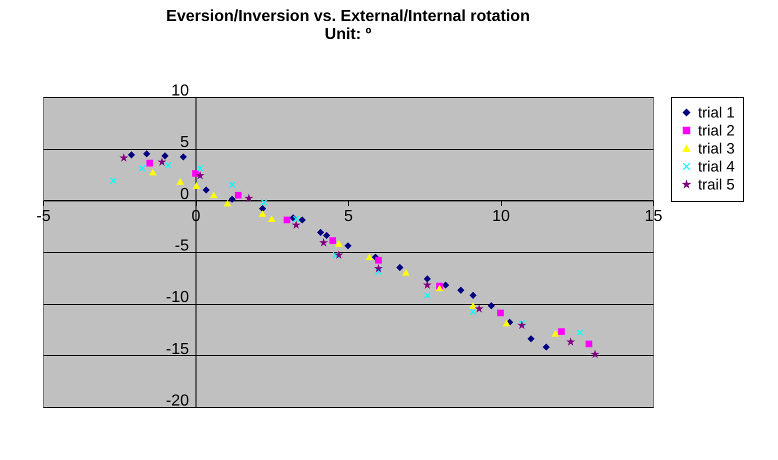 This screenshot has height=460, width=778. Describe the element at coordinates (178, 349) in the screenshot. I see `y-tick-label: -15` at that location.